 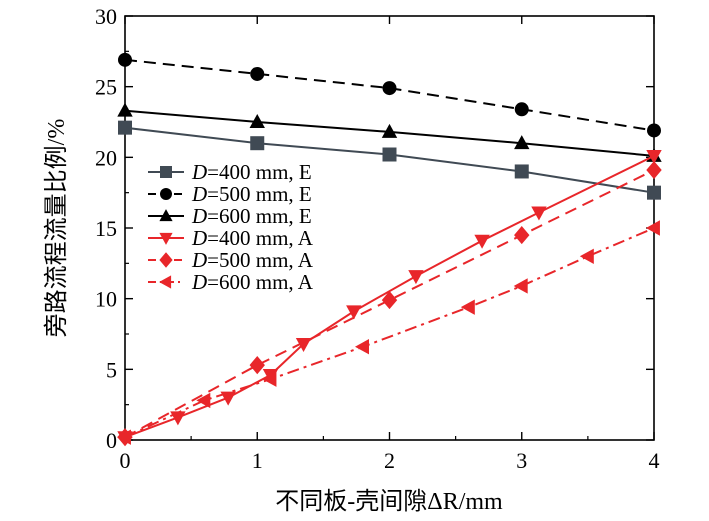 I want to click on x-tick-label: 2, so click(x=389, y=460).